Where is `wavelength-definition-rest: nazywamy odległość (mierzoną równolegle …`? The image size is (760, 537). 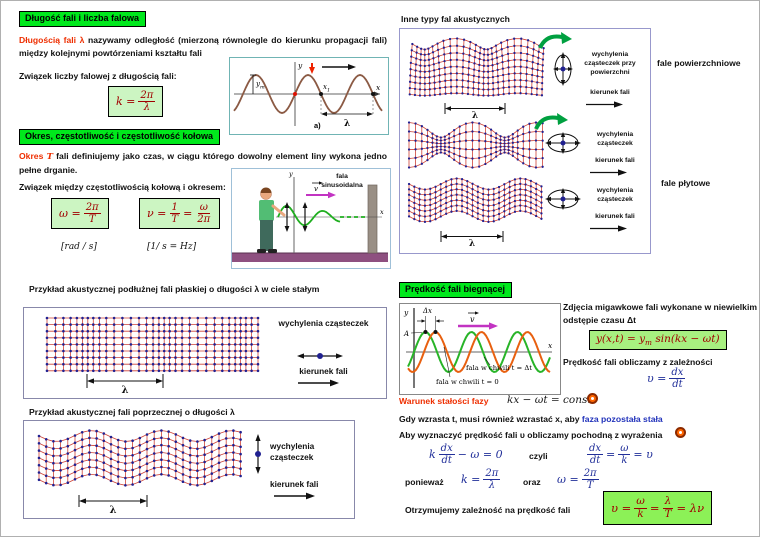 wavelength-definition-rest: nazywamy odległość (mierzoną równolegle … is located at coordinates (203, 46).